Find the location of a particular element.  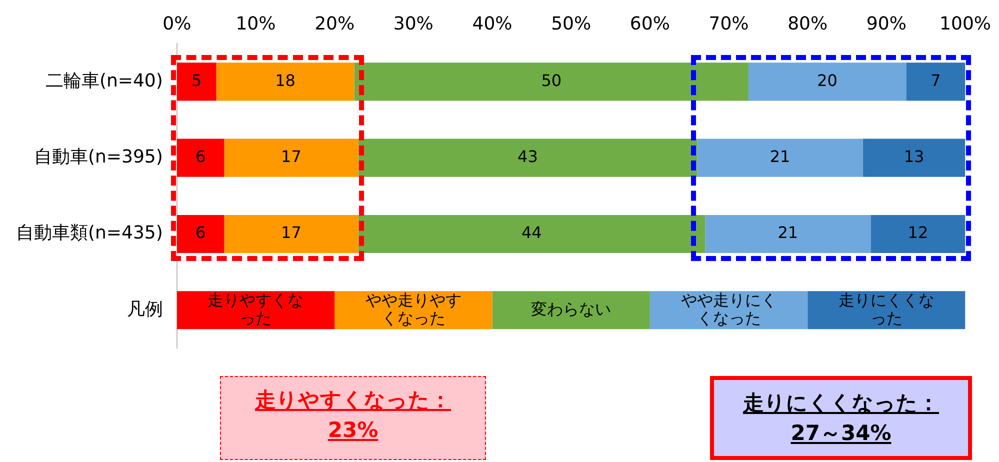

data-label: 走りにくくなった is located at coordinates (886, 309).